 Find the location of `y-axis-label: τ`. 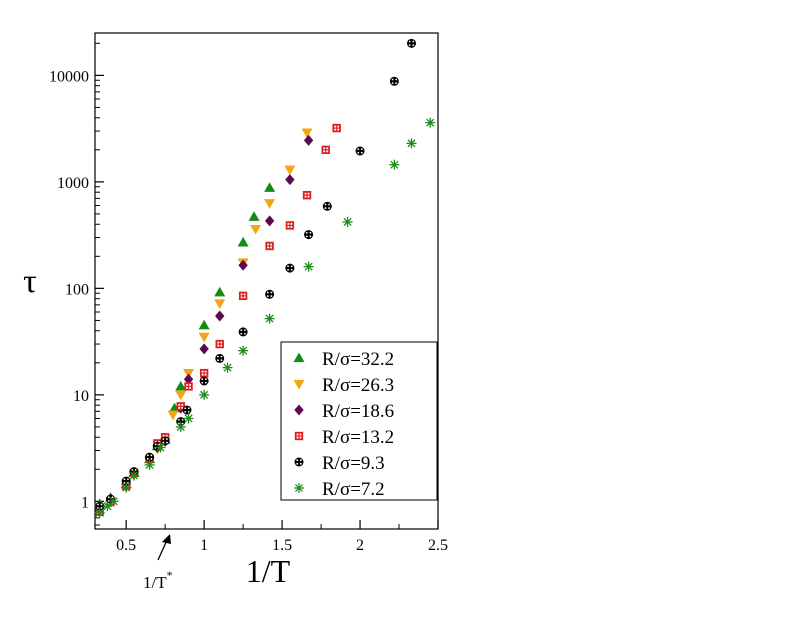

y-axis-label: τ is located at coordinates (30, 281).